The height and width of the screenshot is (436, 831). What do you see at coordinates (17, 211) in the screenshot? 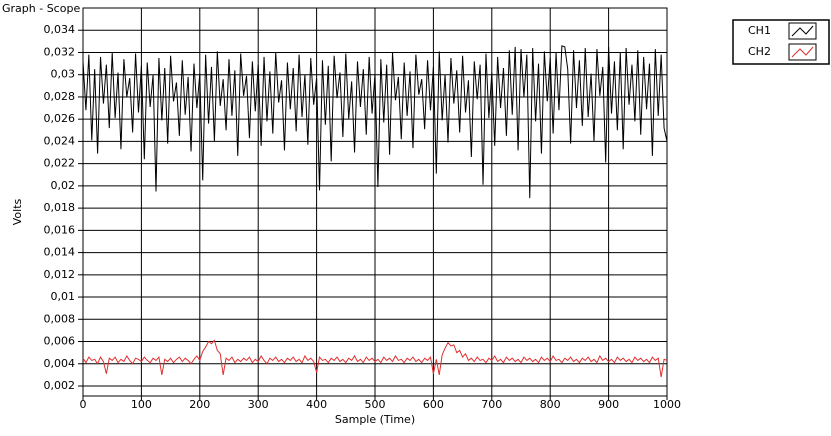
I see `y-axis-label: Volts` at bounding box center [17, 211].